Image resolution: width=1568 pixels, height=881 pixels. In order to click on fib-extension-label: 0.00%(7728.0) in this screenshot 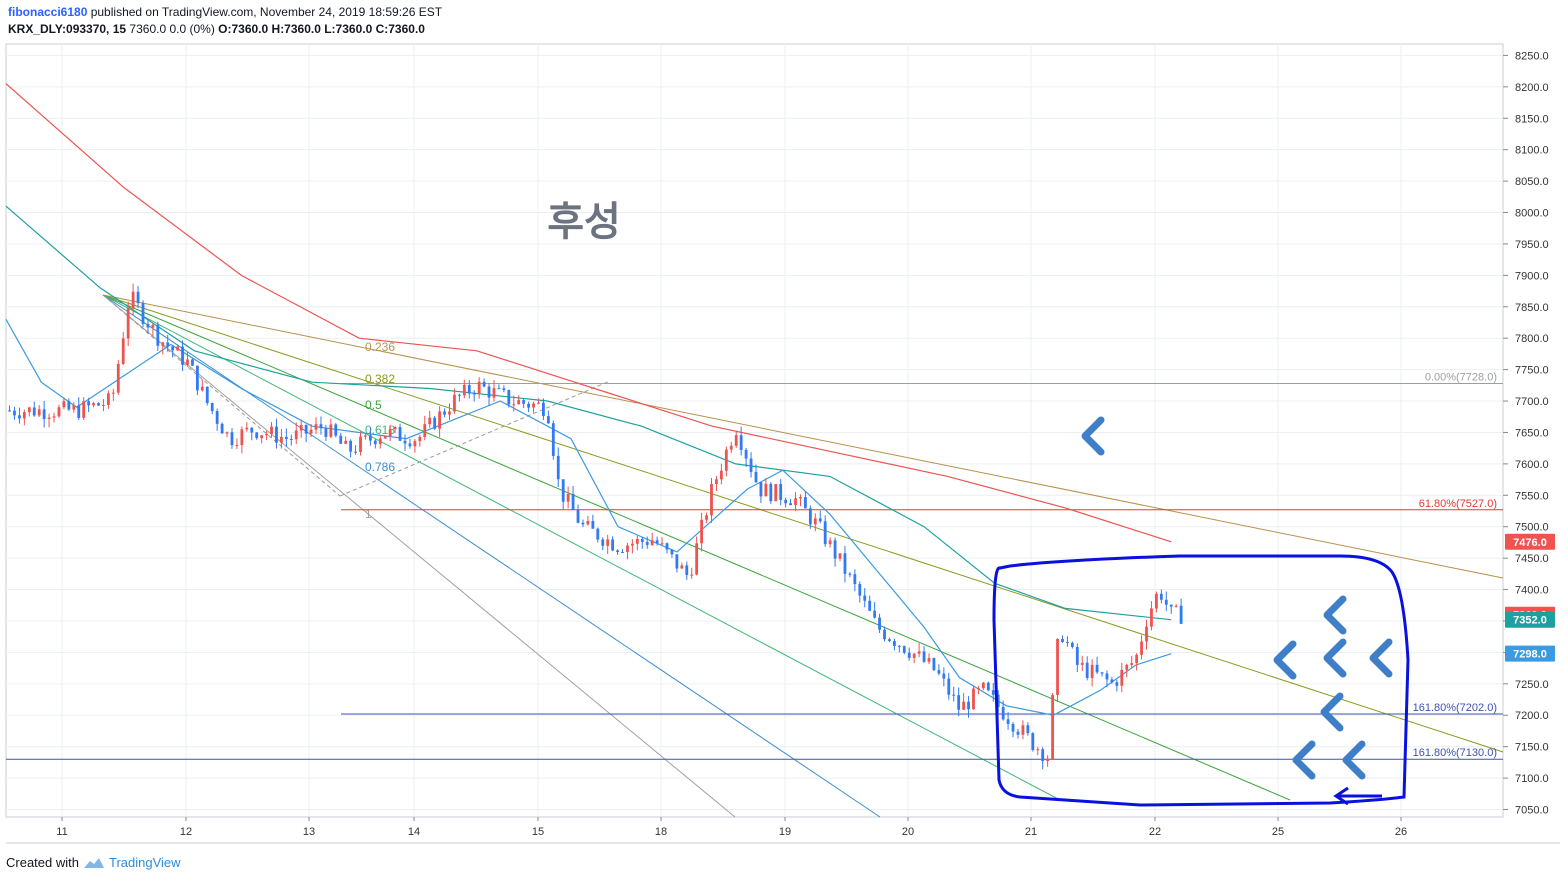, I will do `click(1461, 377)`.